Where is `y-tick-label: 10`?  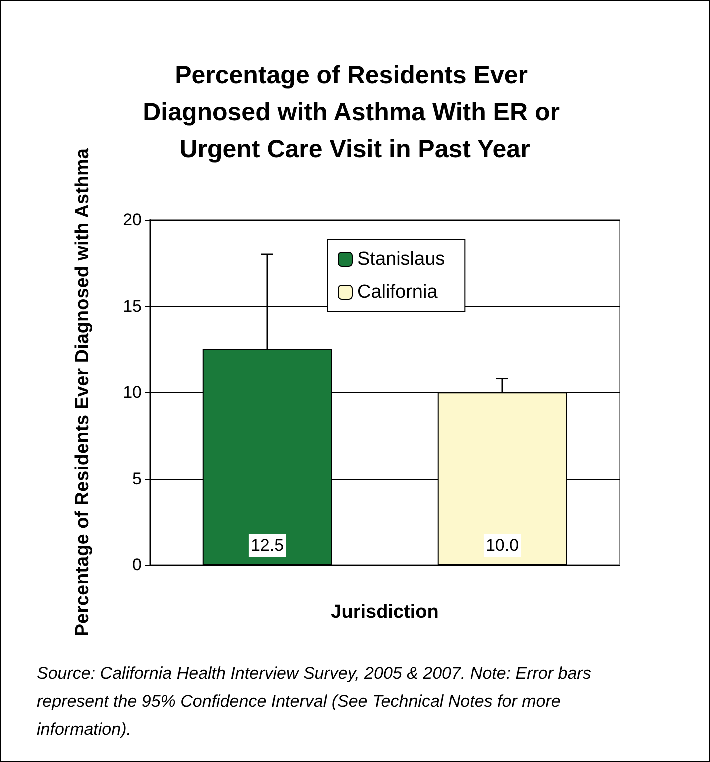
y-tick-label: 10 is located at coordinates (132, 392).